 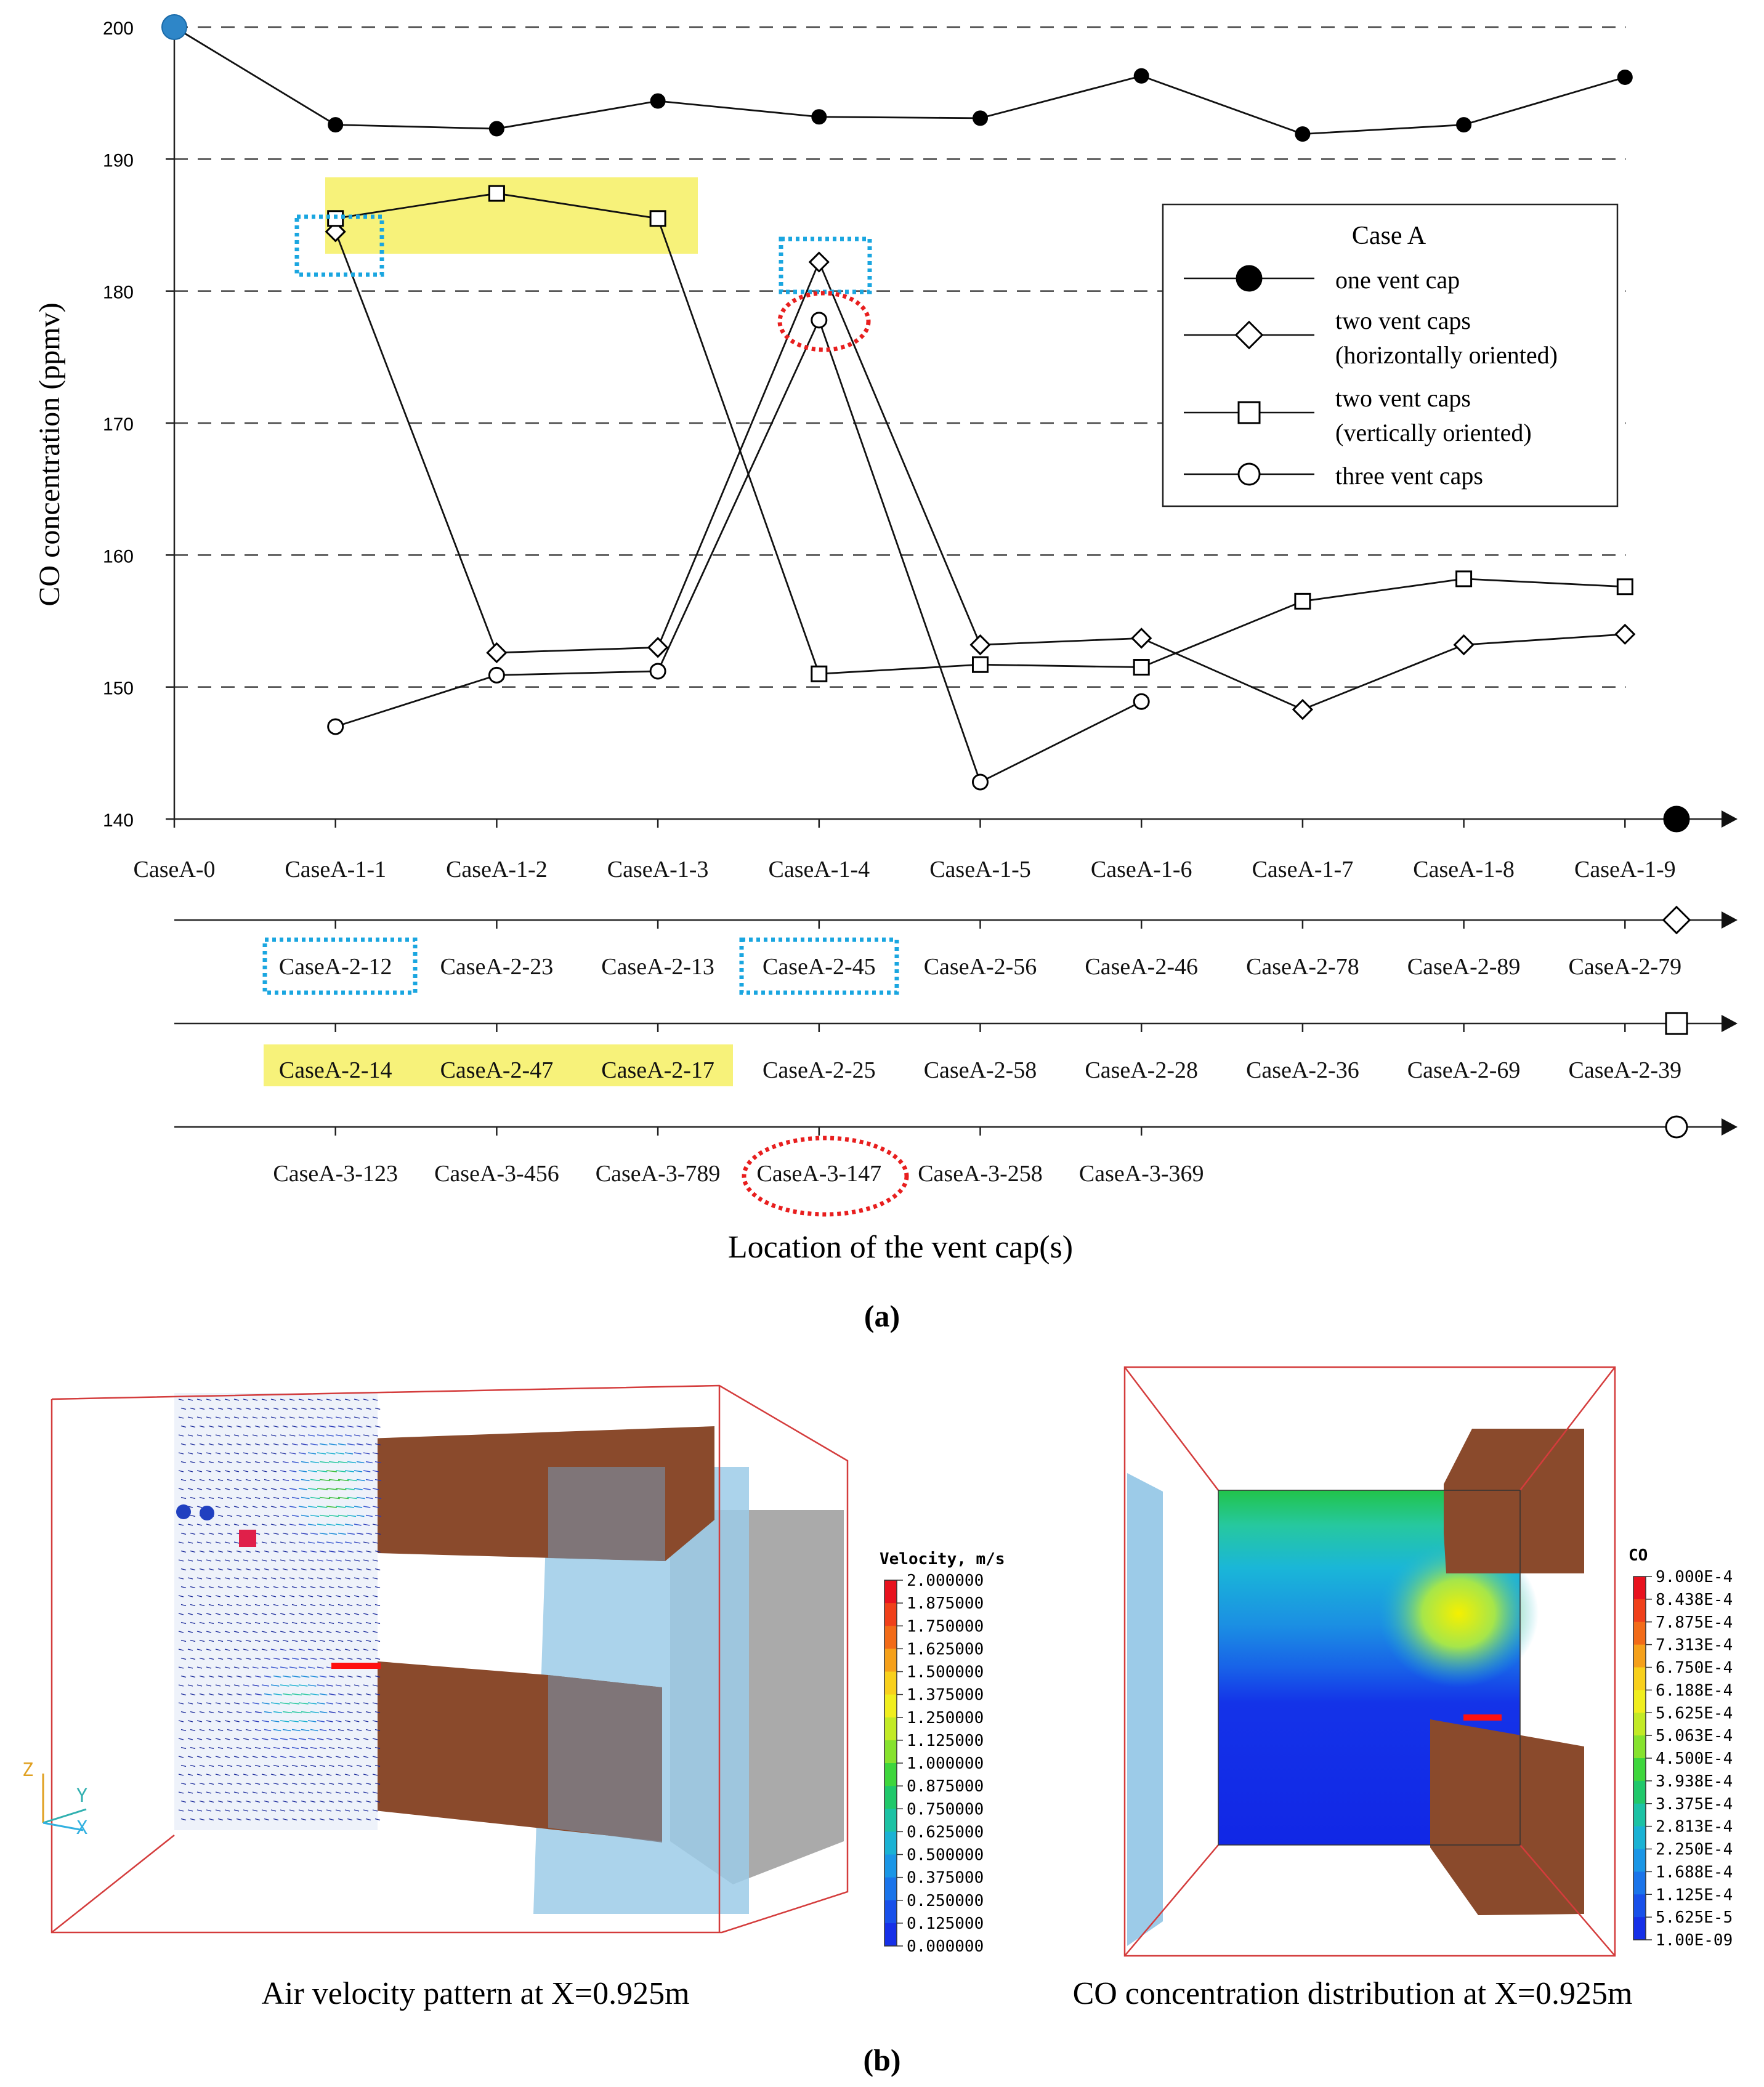 I want to click on x-tick-label: CaseA-3-369, so click(x=1142, y=1174).